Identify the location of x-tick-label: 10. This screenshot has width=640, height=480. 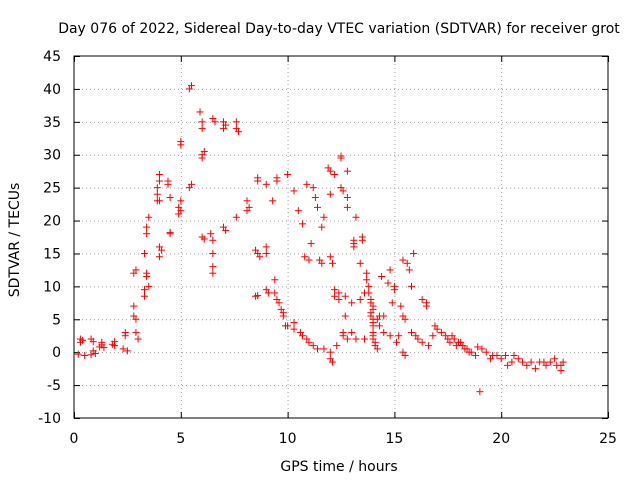
(288, 439).